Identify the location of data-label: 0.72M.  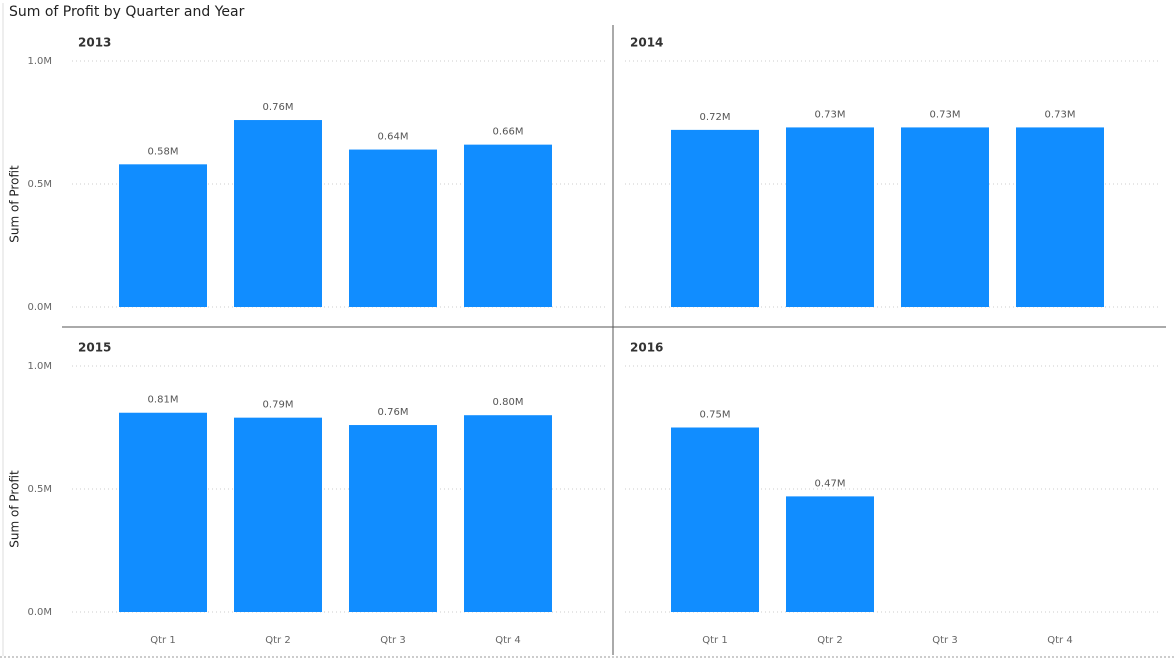
(715, 117).